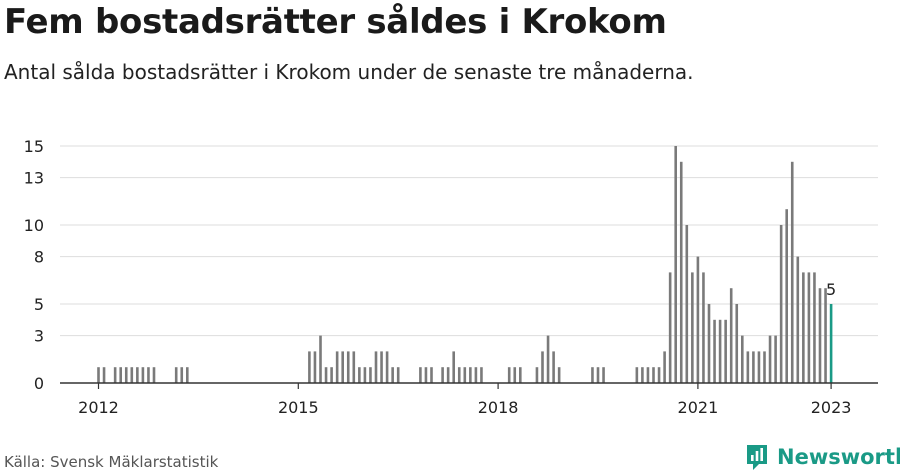 The width and height of the screenshot is (900, 474). I want to click on y-tick-label: 10, so click(34, 225).